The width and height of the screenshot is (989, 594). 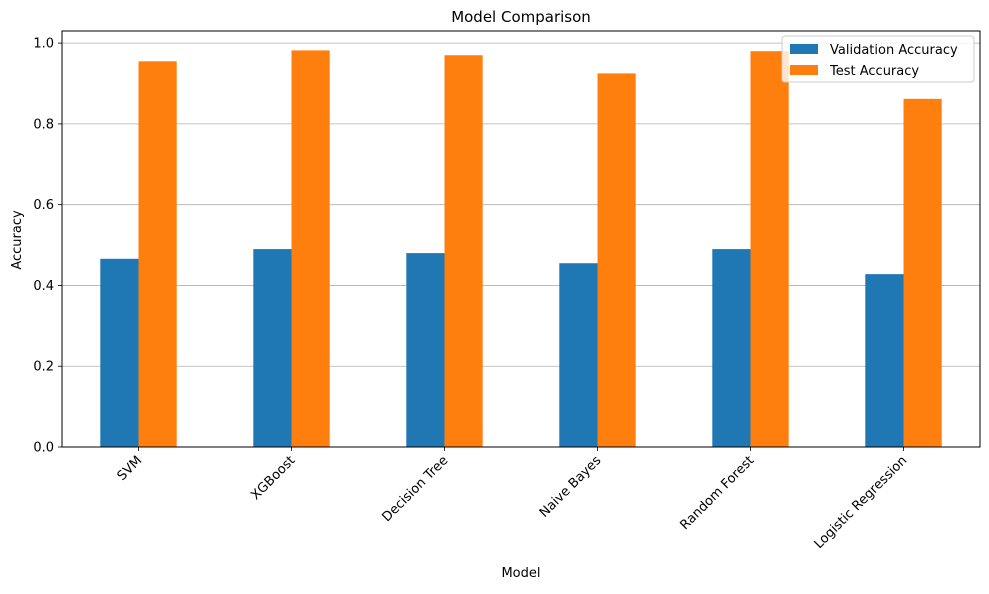 What do you see at coordinates (130, 468) in the screenshot?
I see `x-tick-label: SVM` at bounding box center [130, 468].